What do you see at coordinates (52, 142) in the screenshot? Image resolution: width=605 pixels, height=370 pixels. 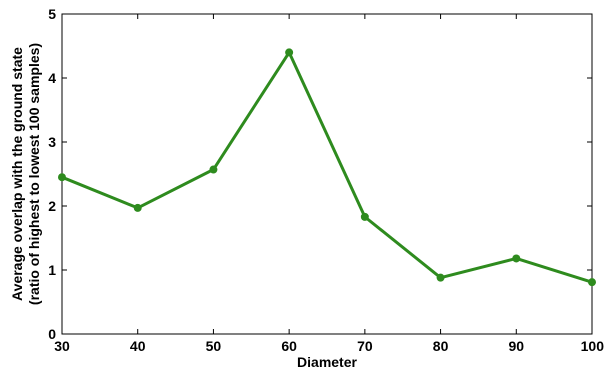 I see `y-tick-label: 3` at bounding box center [52, 142].